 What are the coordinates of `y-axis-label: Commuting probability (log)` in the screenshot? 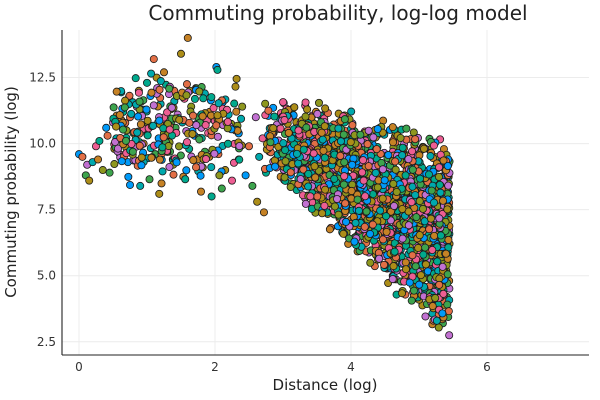 It's located at (11, 192).